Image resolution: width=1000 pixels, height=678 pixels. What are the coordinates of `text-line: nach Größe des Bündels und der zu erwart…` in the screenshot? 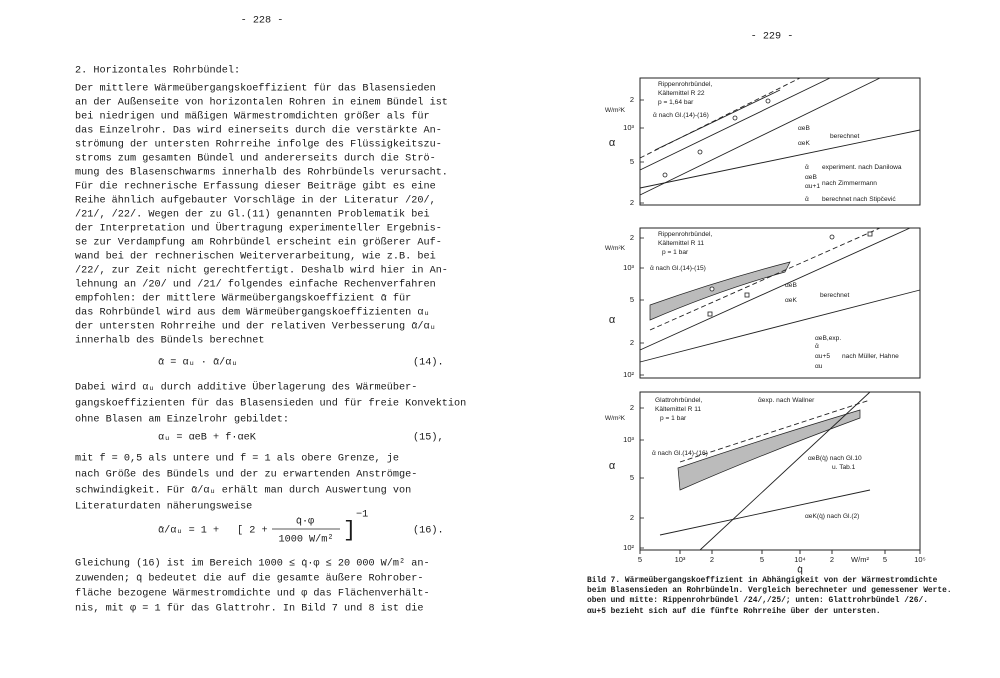 It's located at (246, 475).